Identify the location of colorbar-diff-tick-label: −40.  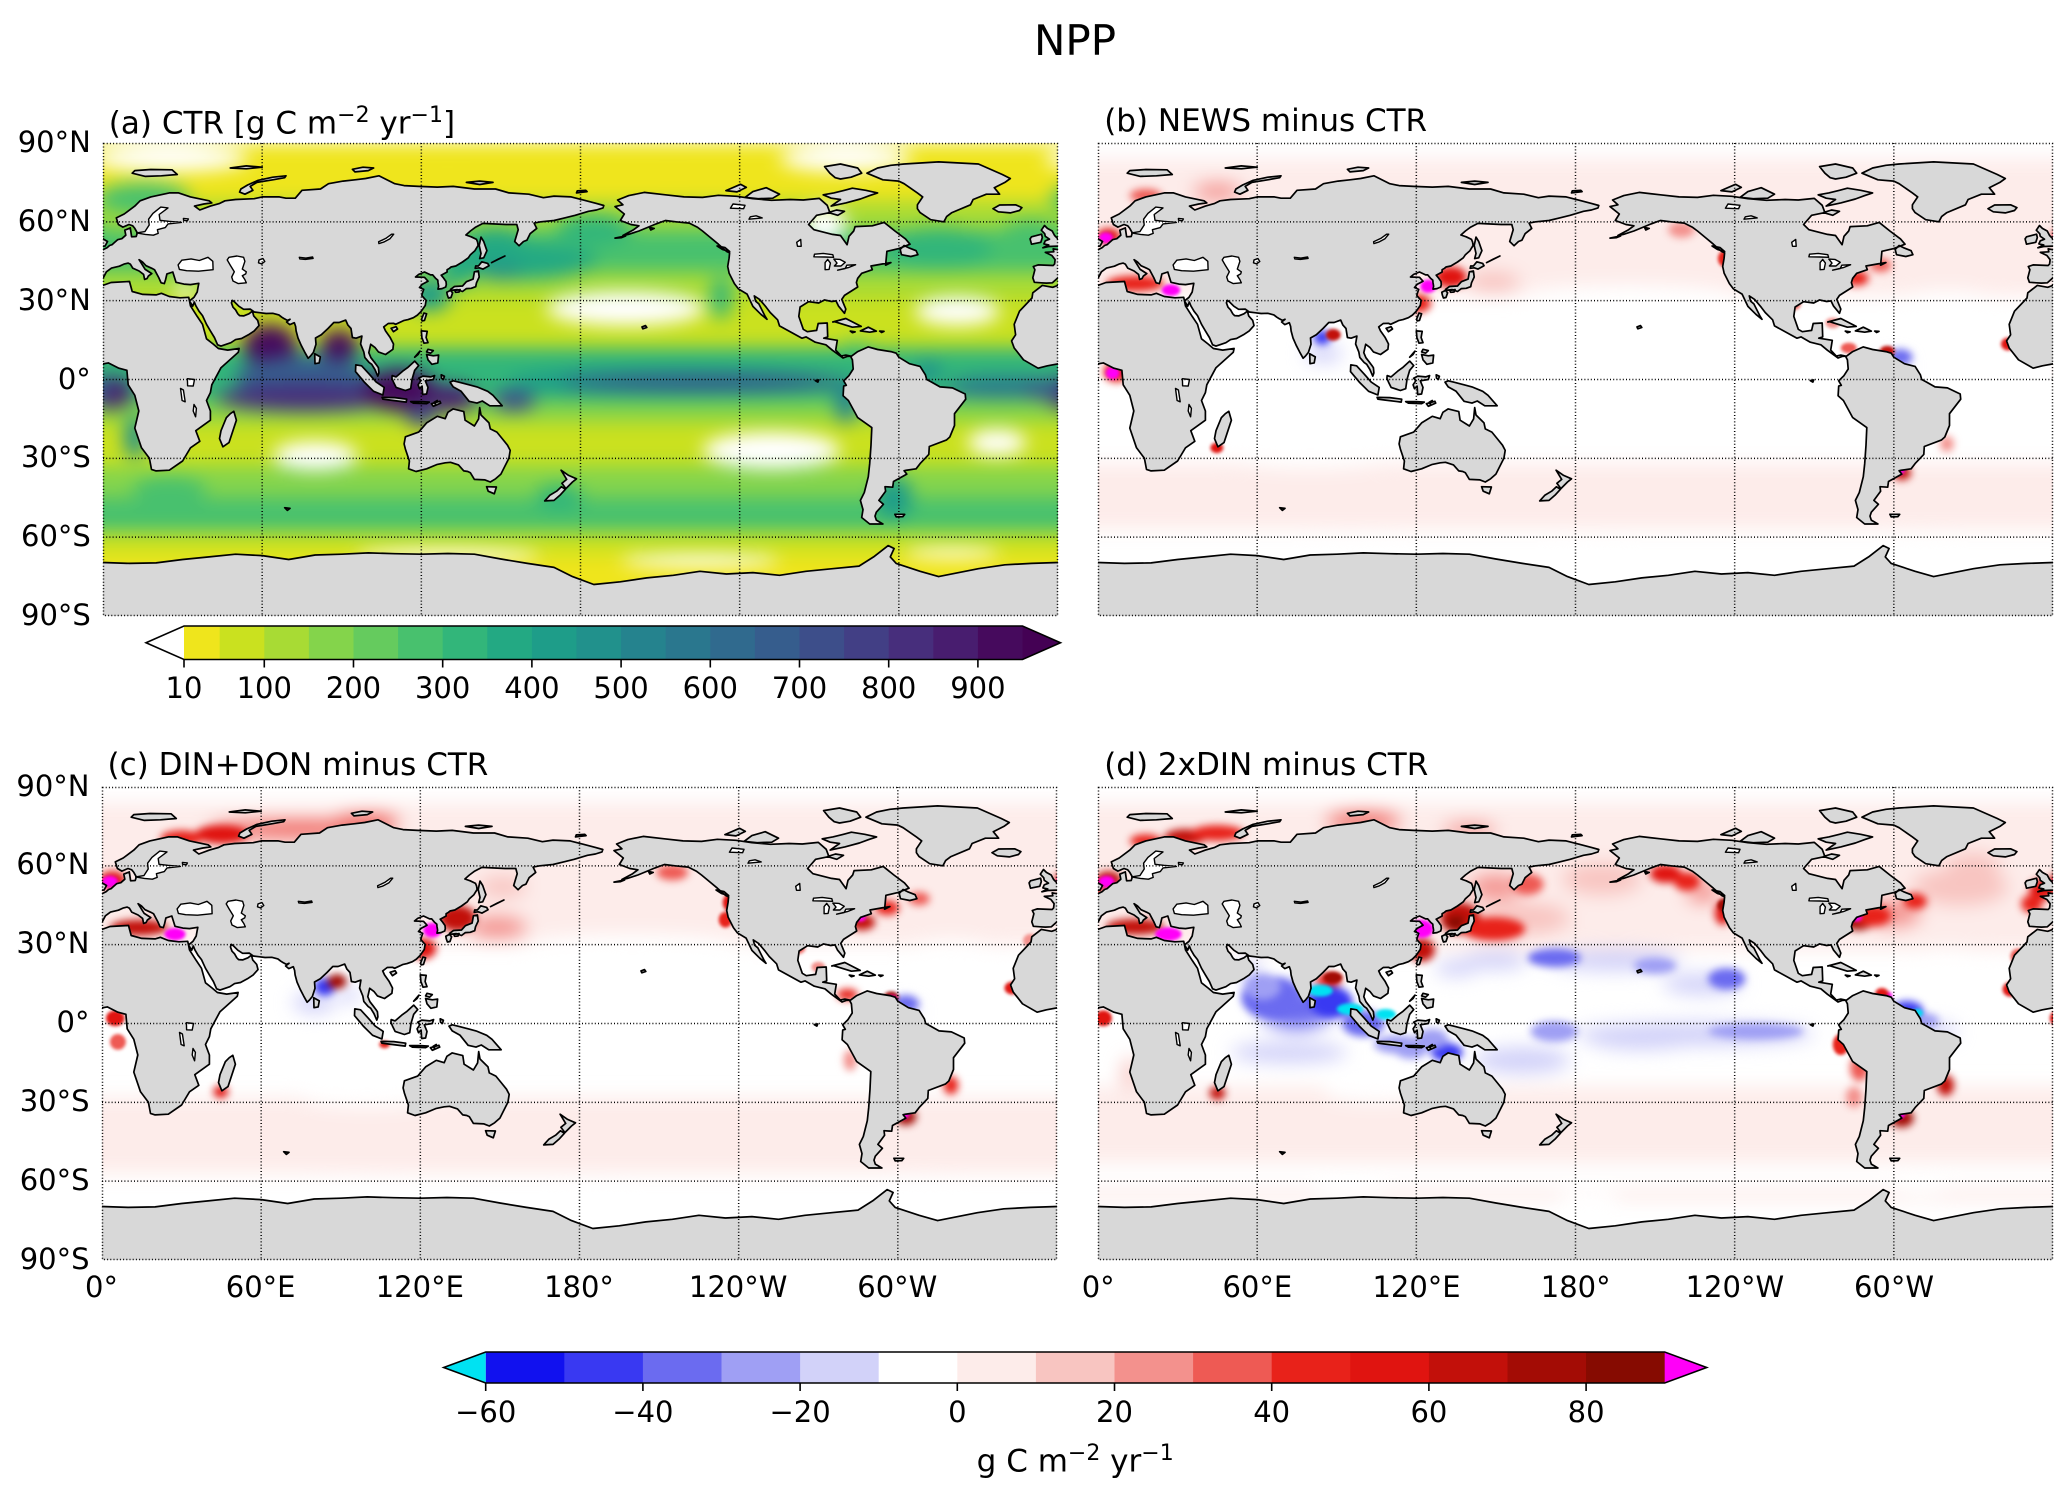
(643, 1412).